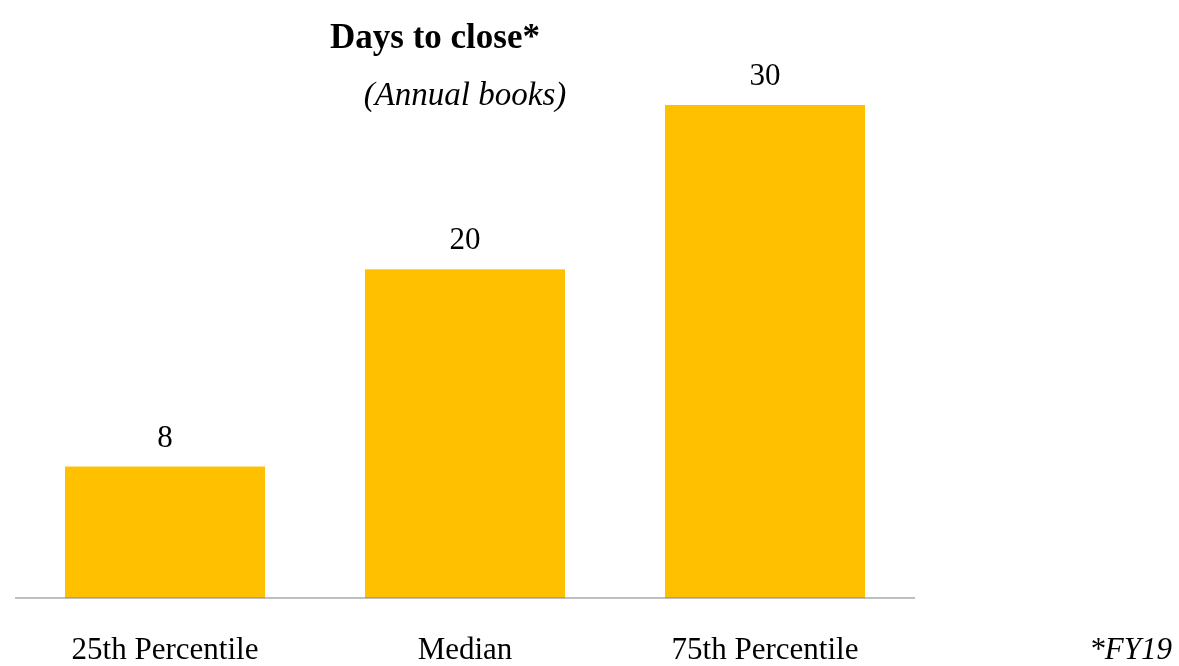 Image resolution: width=1179 pixels, height=666 pixels. What do you see at coordinates (765, 648) in the screenshot?
I see `x-tick-label: 75th Percentile` at bounding box center [765, 648].